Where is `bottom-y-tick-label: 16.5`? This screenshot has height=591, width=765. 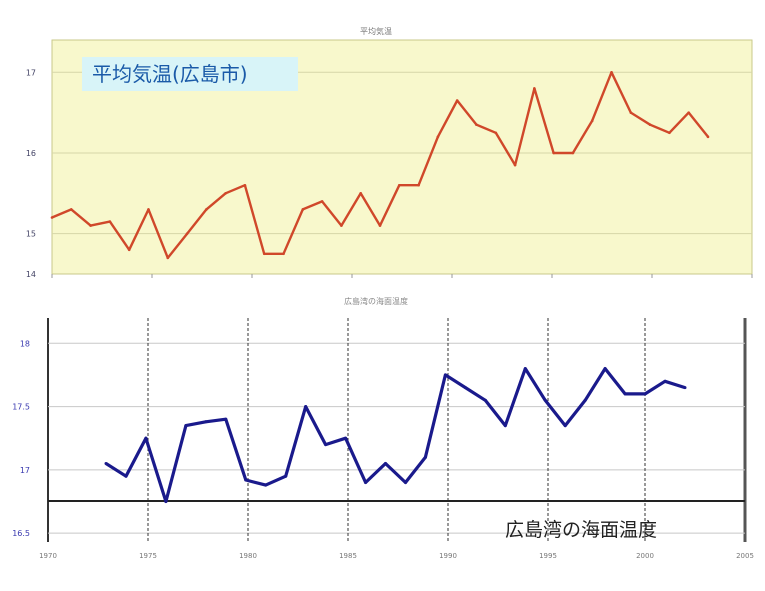 bottom-y-tick-label: 16.5 is located at coordinates (21, 533).